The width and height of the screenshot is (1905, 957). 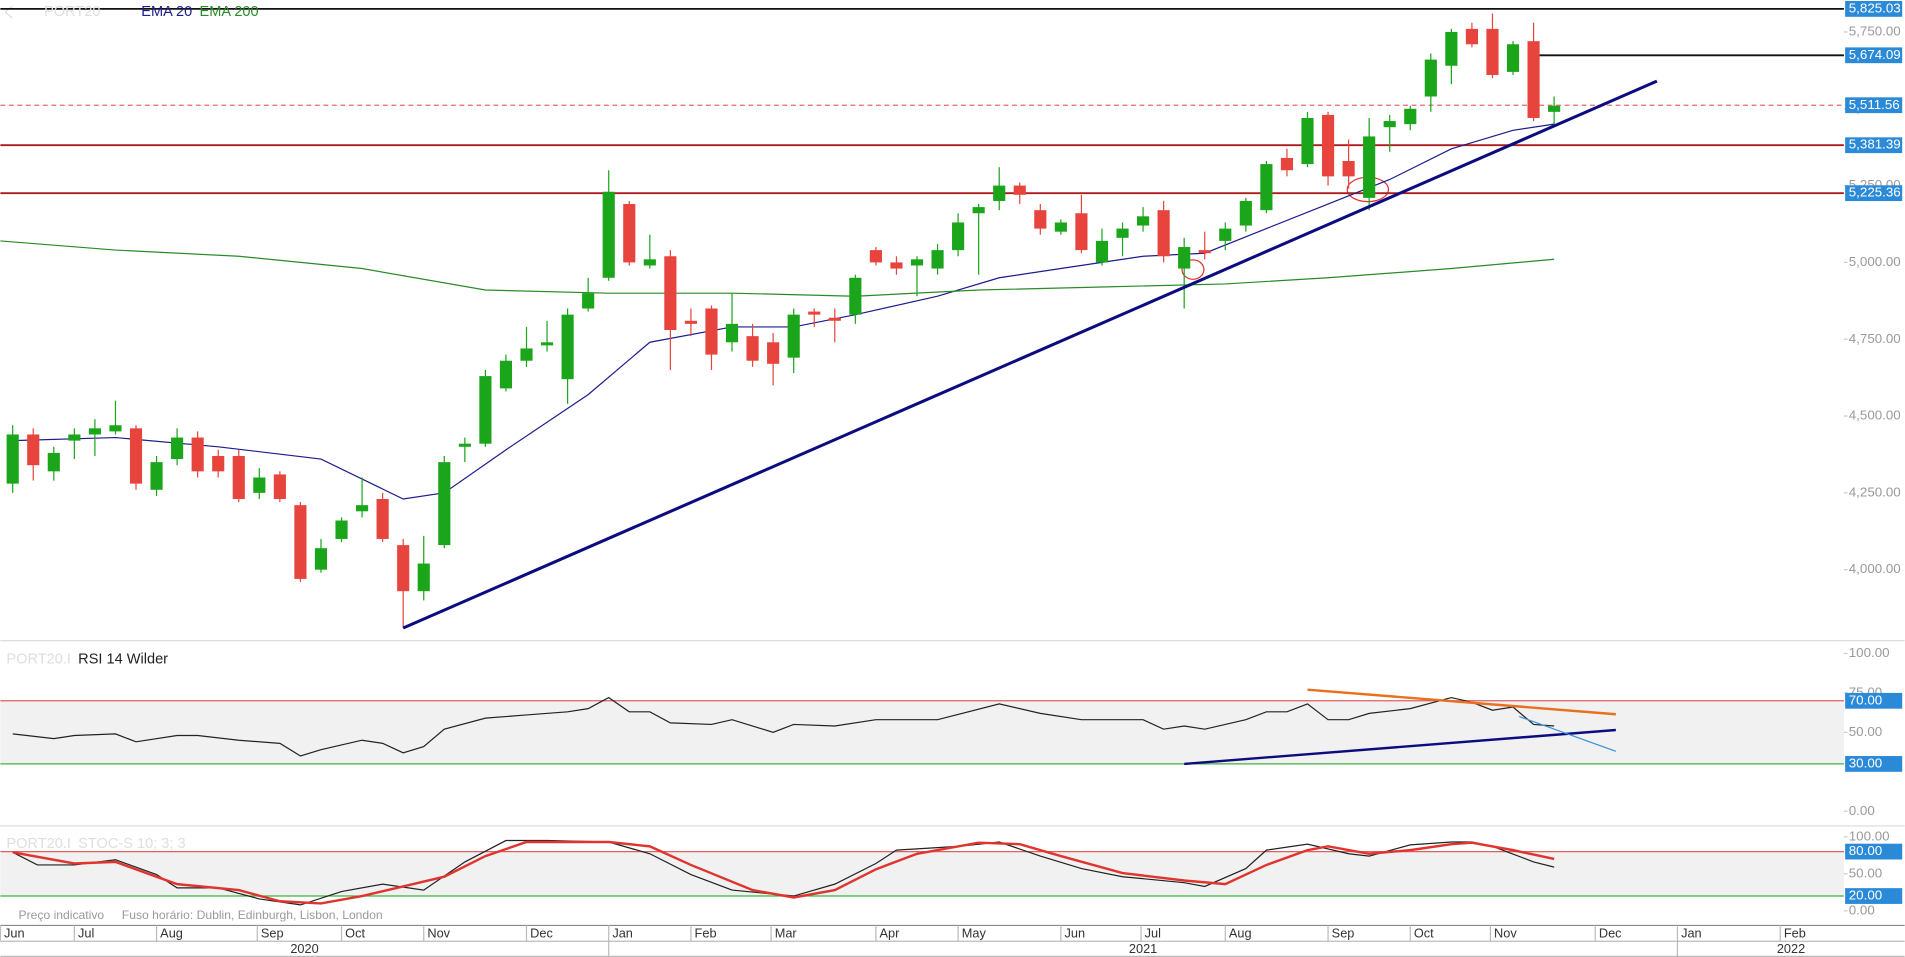 What do you see at coordinates (890, 932) in the screenshot?
I see `x-tick-label: Apr` at bounding box center [890, 932].